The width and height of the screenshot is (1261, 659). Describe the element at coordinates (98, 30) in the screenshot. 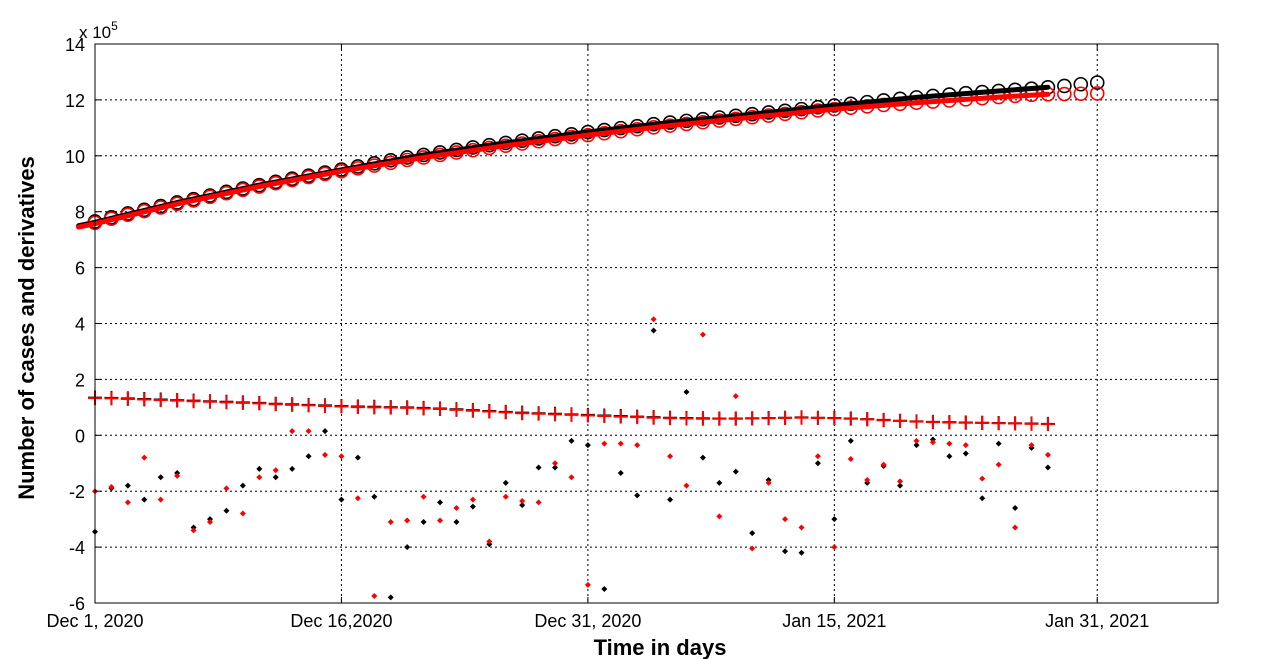

I see `y-exponent-label: x 105` at that location.